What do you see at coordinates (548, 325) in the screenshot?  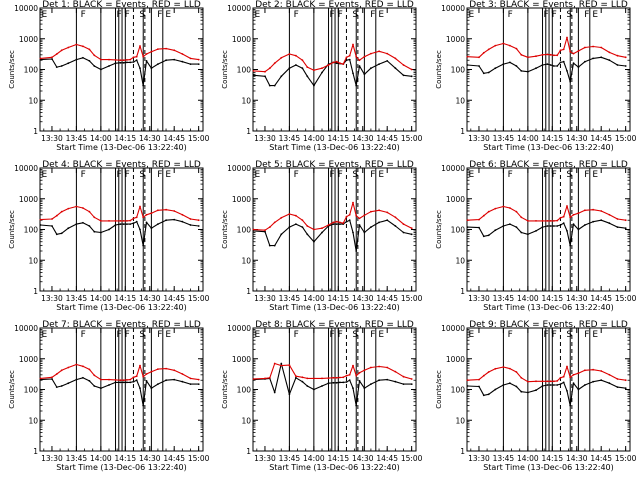 I see `panel-title: Det 9: BLACK = Events, RED = LLD` at bounding box center [548, 325].